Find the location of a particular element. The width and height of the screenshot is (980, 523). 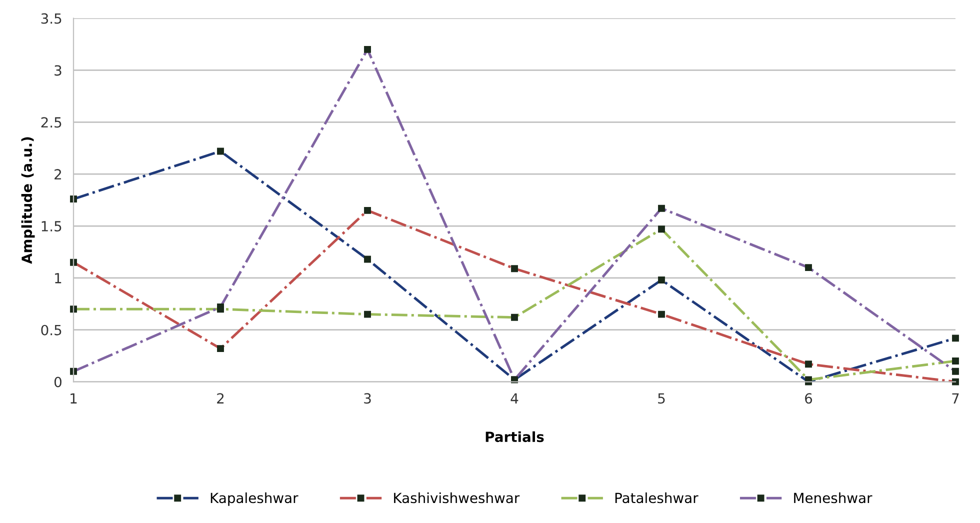

legend-label: Kashivishweshwar is located at coordinates (457, 498).